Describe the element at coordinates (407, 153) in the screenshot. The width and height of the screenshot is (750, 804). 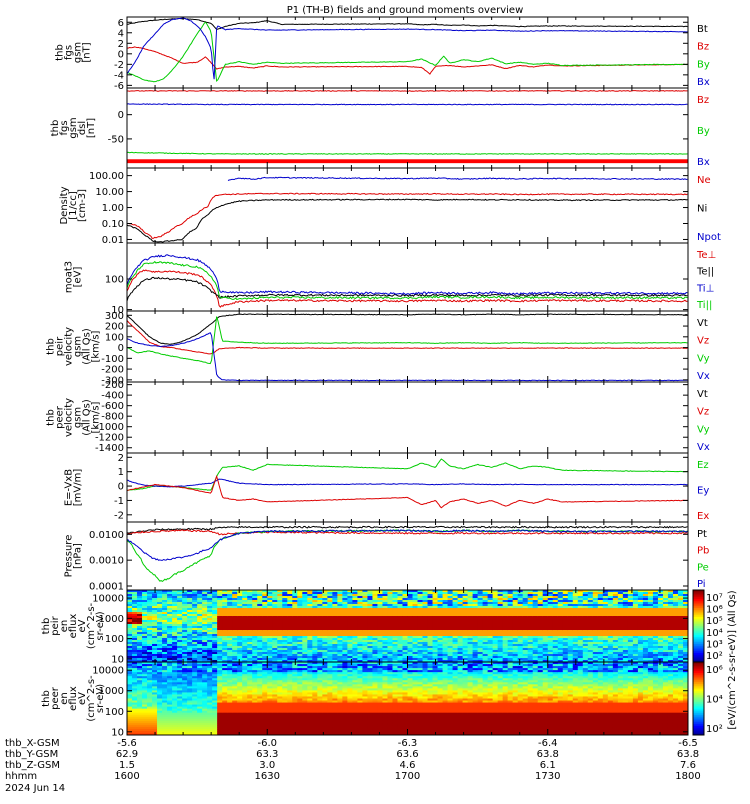
I see `series-line-By` at that location.